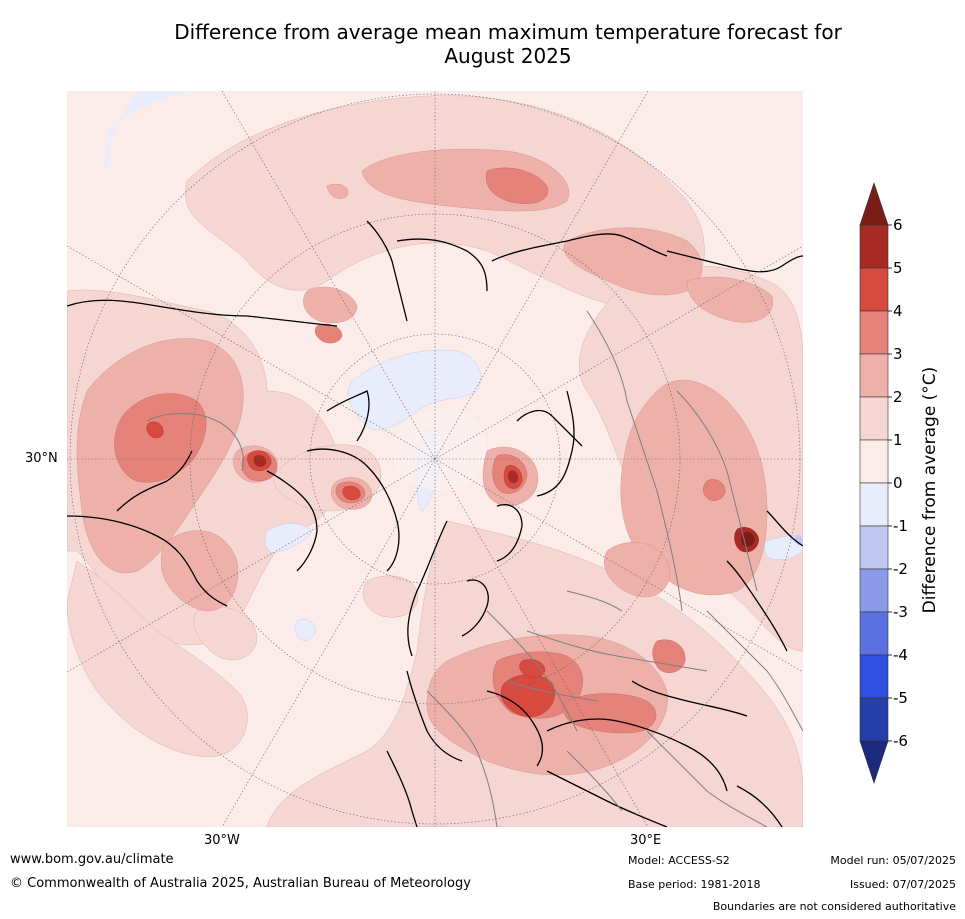 This screenshot has width=965, height=919. I want to click on title-line-2: August 2025, so click(508, 56).